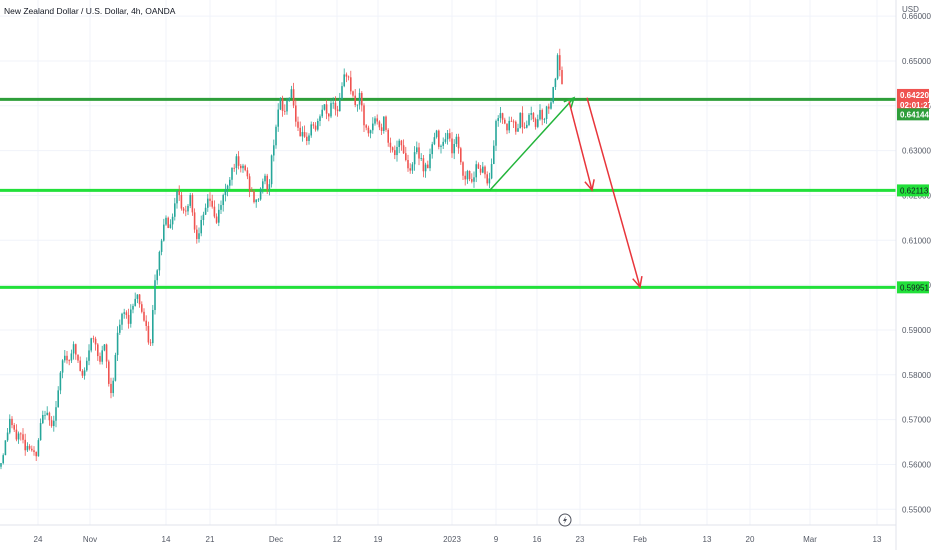 The height and width of the screenshot is (550, 932). Describe the element at coordinates (532, 143) in the screenshot. I see `trend-arrow` at that location.